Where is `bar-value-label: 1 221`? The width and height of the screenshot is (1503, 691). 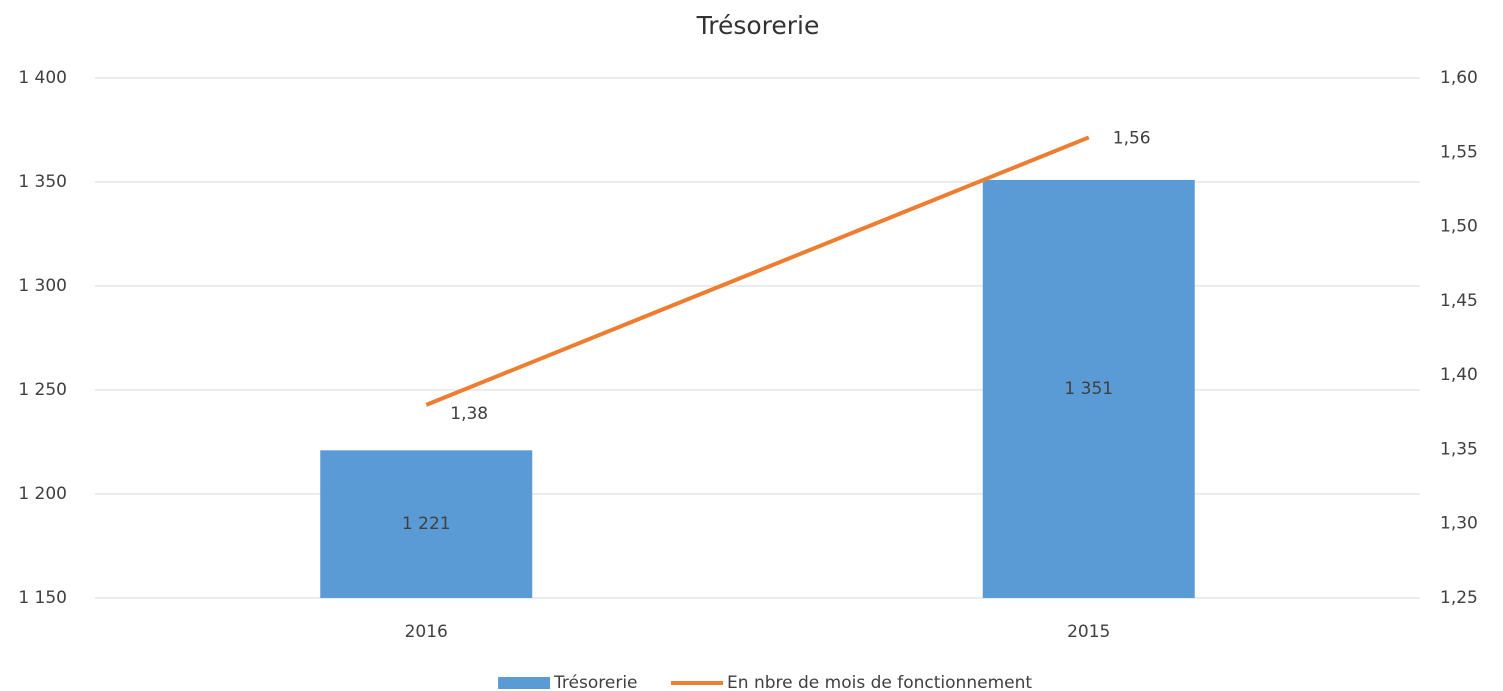 bar-value-label: 1 221 is located at coordinates (426, 524).